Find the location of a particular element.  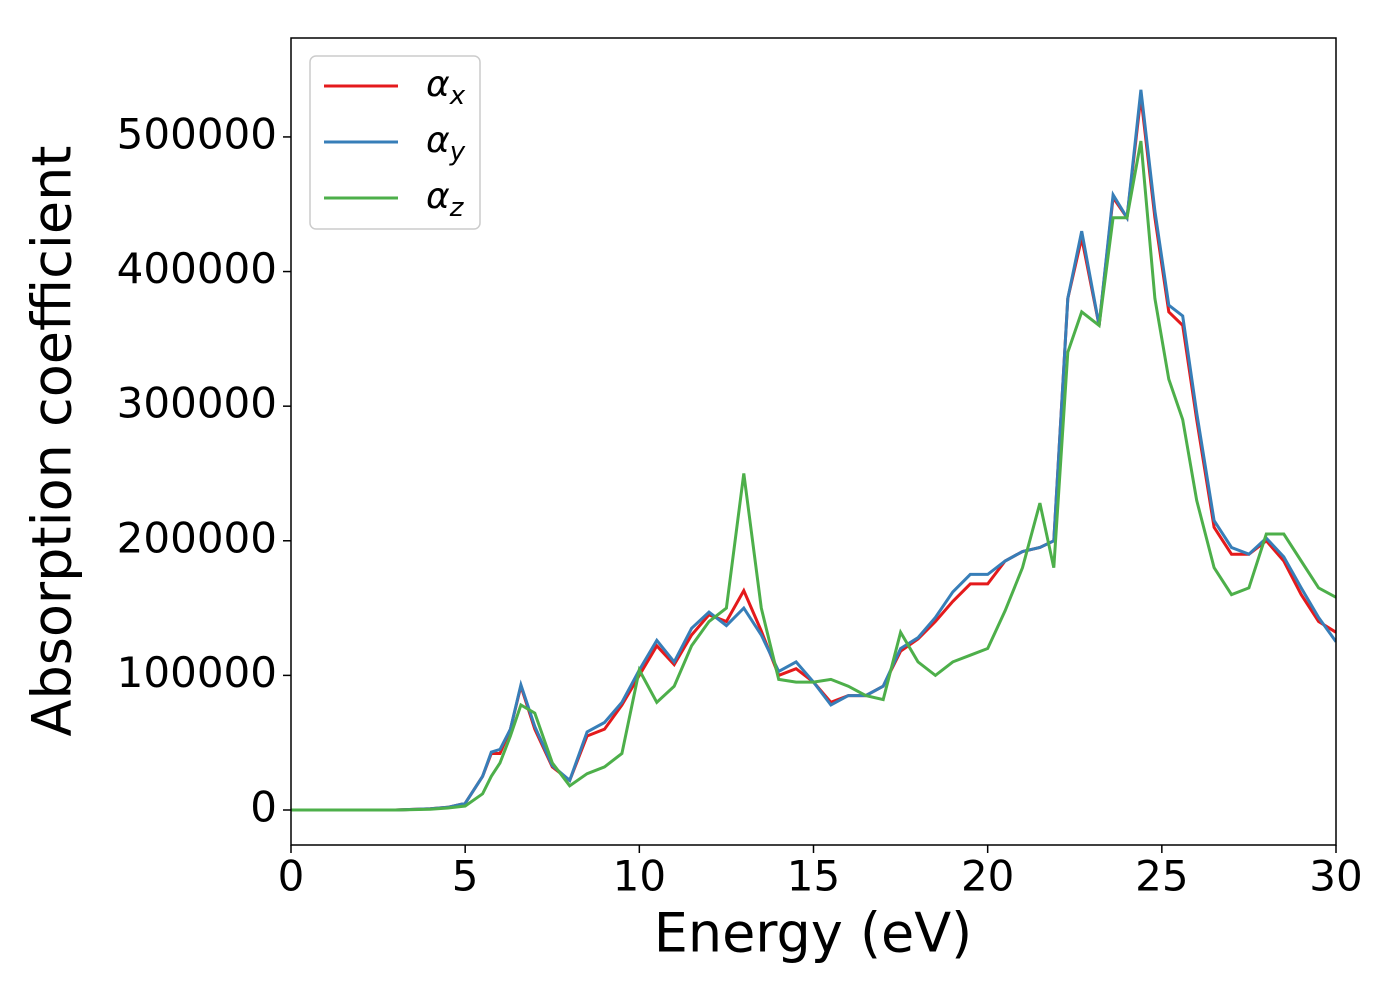

y-tick-label: 400000 is located at coordinates (197, 268).